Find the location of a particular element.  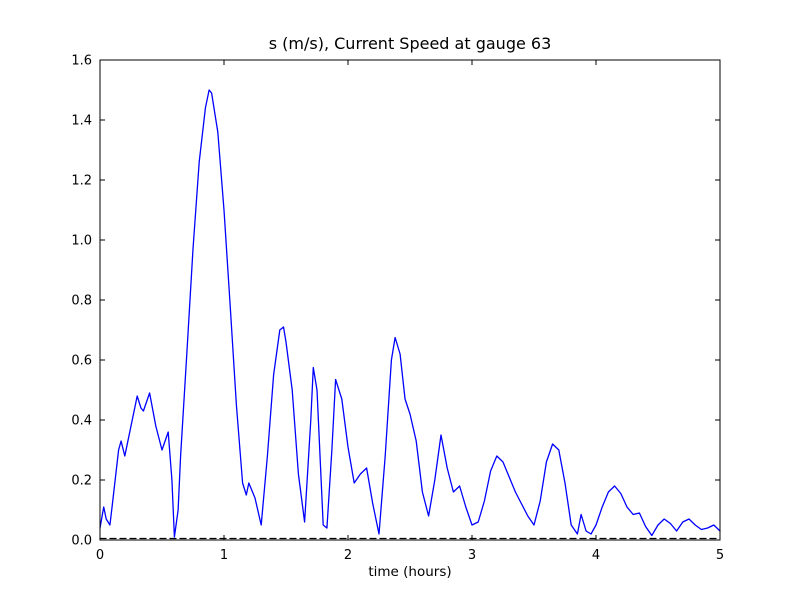

y-tick-label: 1.2 is located at coordinates (81, 181).